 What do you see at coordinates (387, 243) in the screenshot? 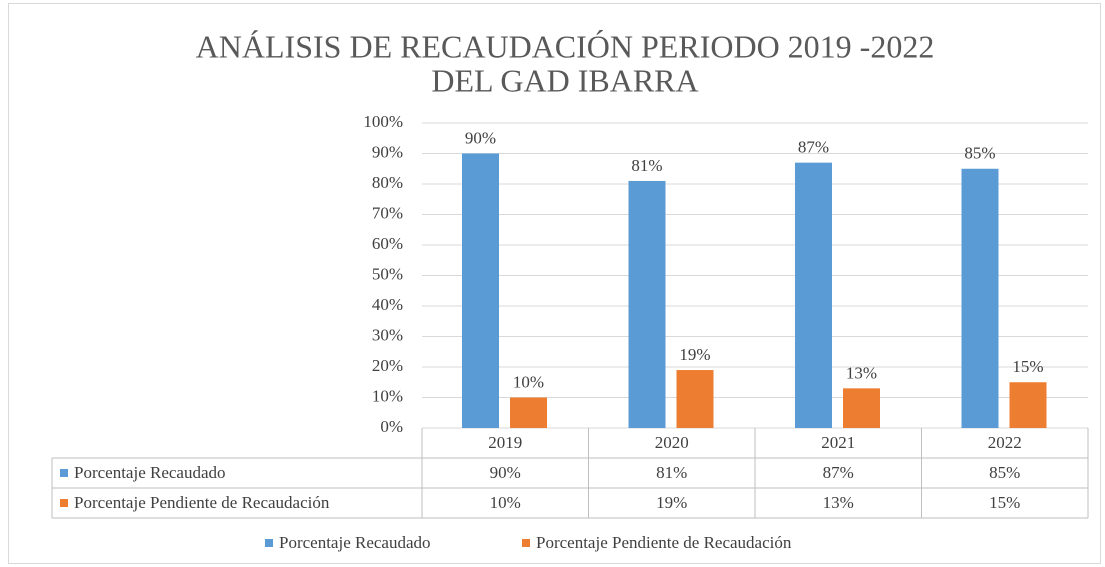
I see `y-tick-label: 60%` at bounding box center [387, 243].